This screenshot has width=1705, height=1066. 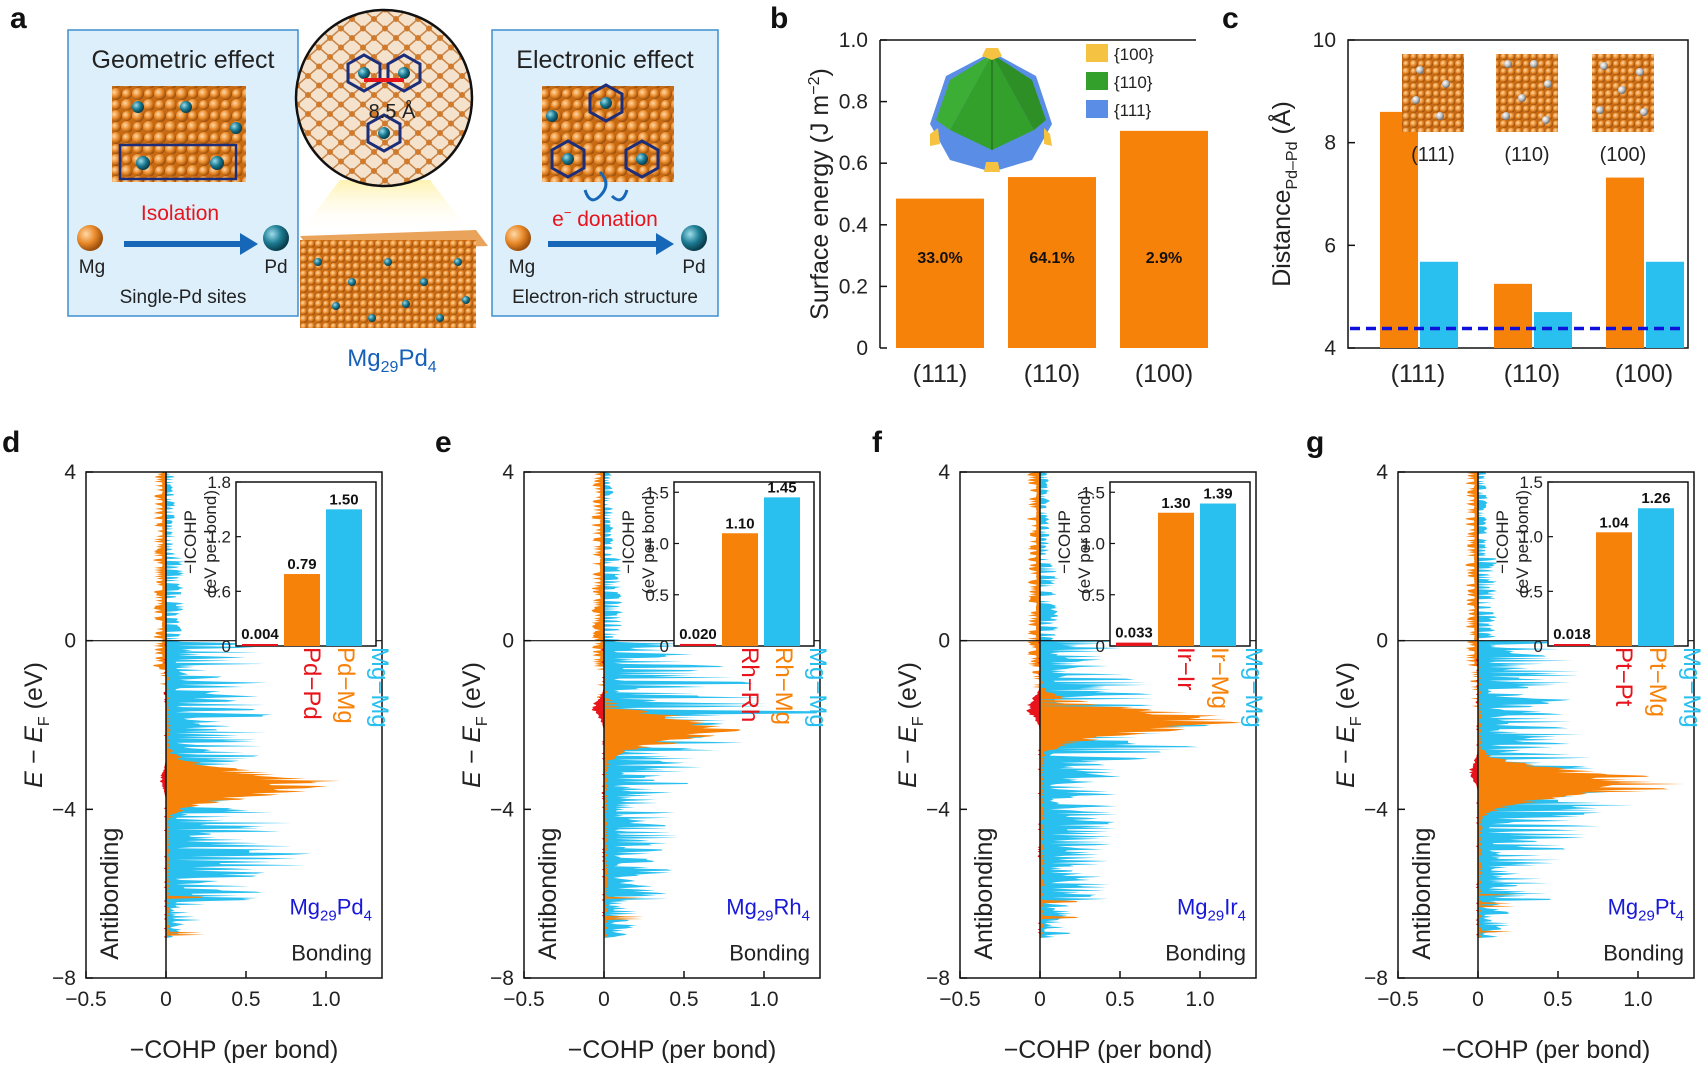 What do you see at coordinates (1185, 668) in the screenshot?
I see `series-label: Ir−Ir` at bounding box center [1185, 668].